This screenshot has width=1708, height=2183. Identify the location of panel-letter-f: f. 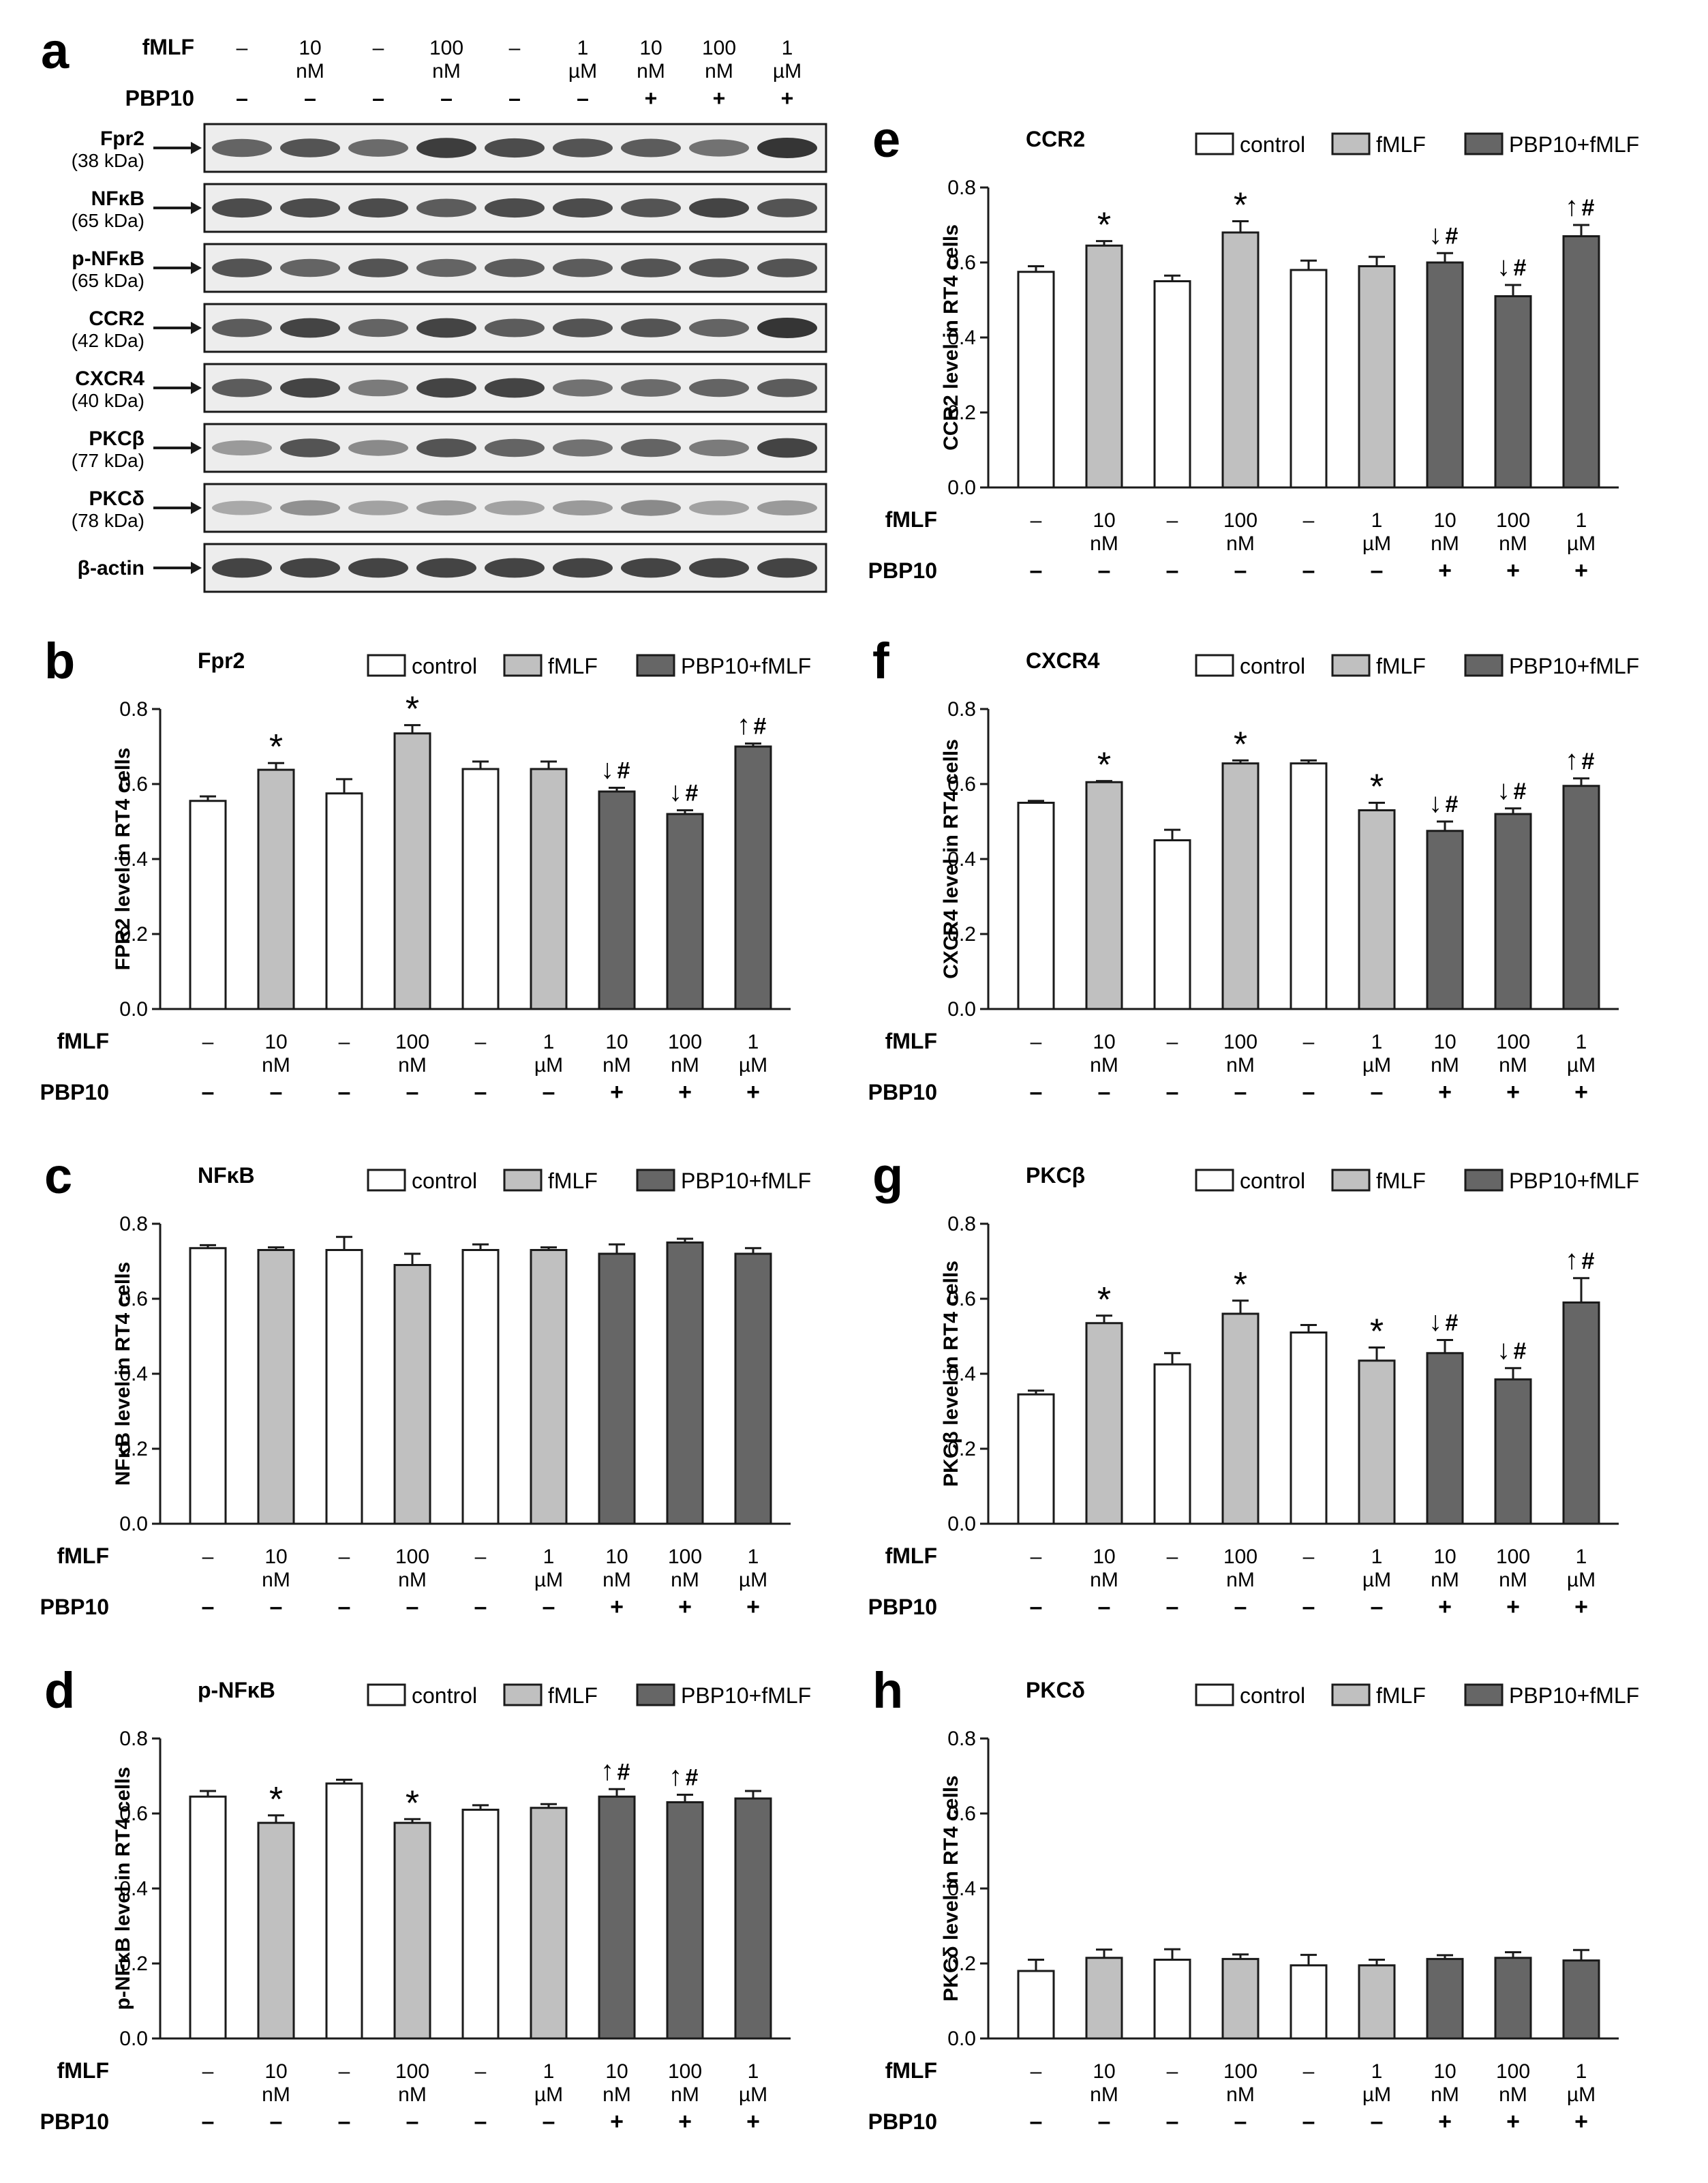
(880, 661).